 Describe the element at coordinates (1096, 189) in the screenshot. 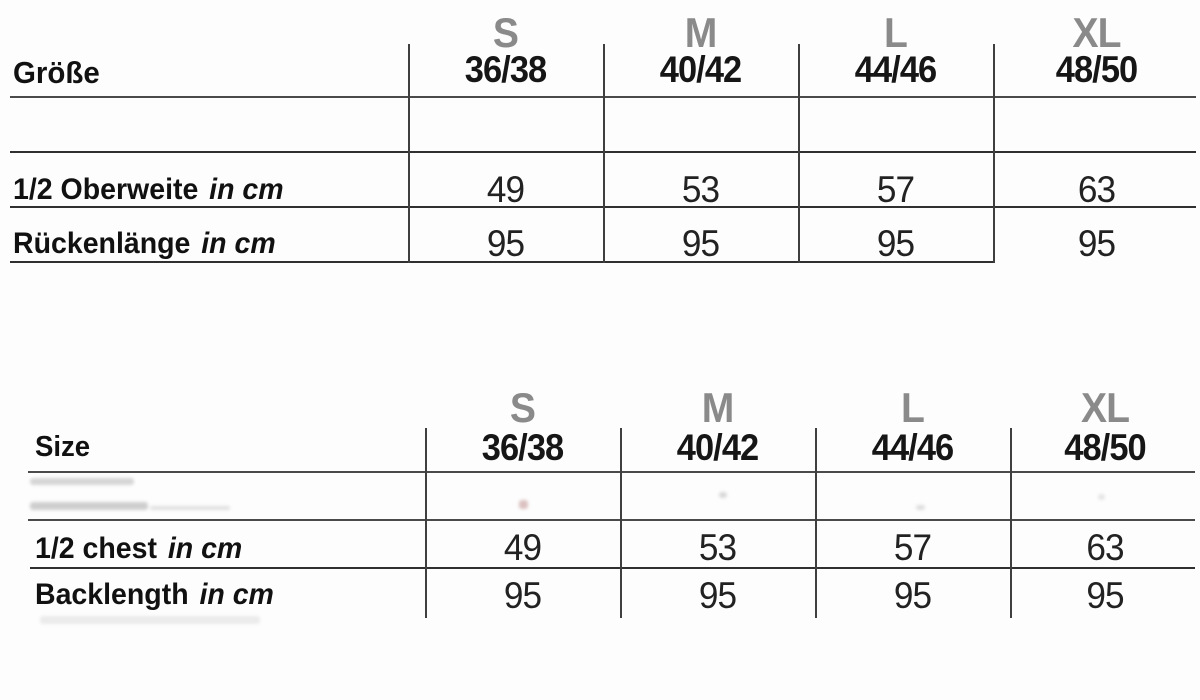

I see `t1-value-oberweite-xl: 63` at that location.